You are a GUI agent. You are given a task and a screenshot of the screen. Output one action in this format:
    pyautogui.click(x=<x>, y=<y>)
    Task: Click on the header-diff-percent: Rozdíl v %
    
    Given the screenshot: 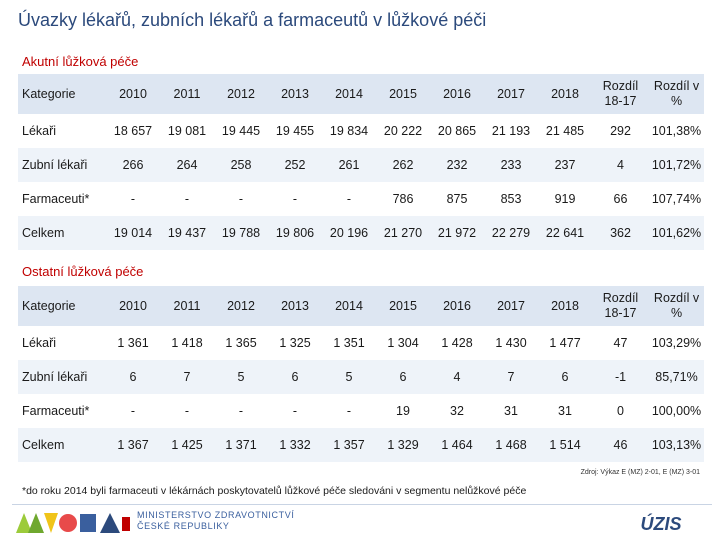 What is the action you would take?
    pyautogui.click(x=676, y=93)
    